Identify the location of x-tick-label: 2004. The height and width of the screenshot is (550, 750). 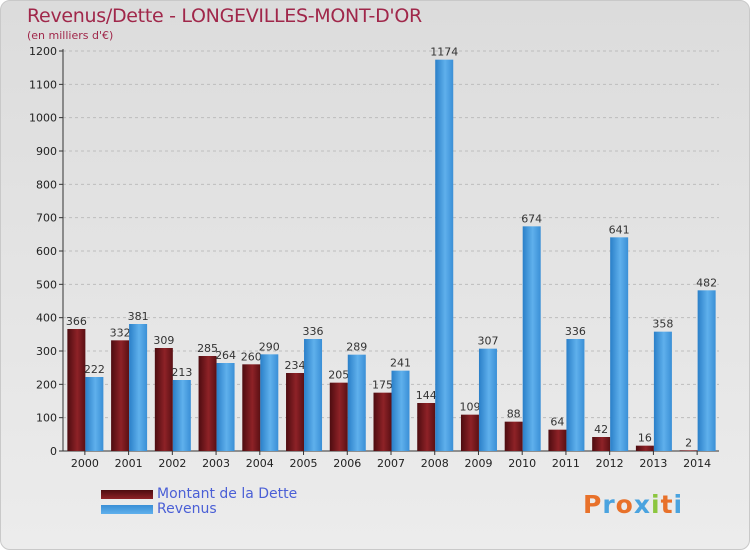
(260, 463).